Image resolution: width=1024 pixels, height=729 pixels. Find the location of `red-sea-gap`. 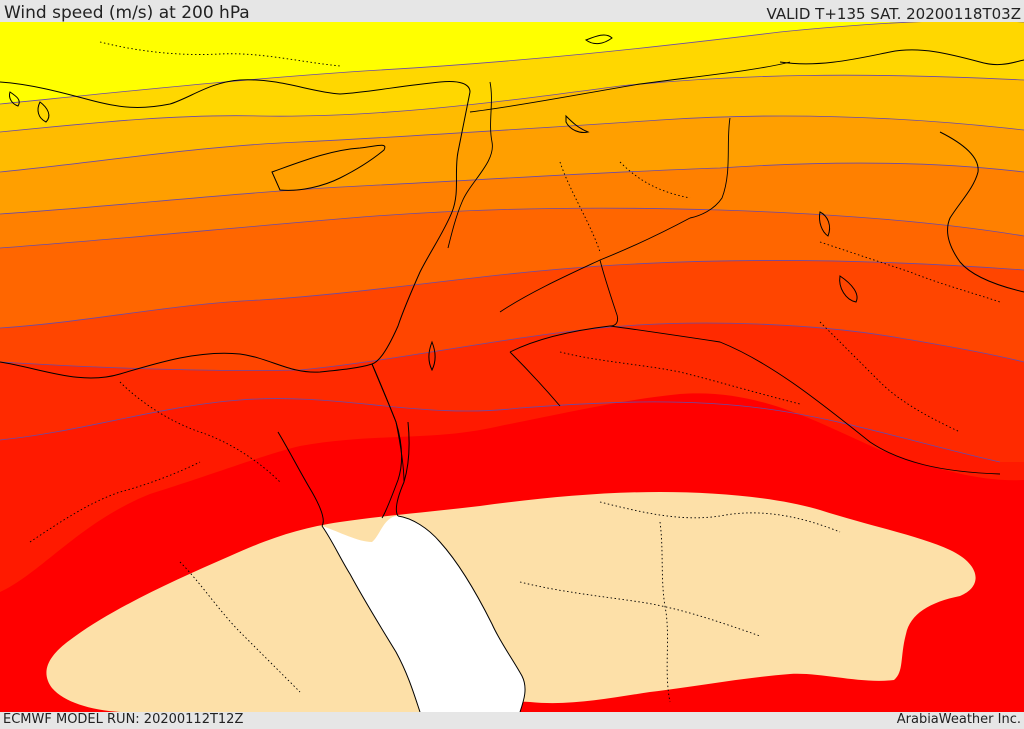

red-sea-gap is located at coordinates (424, 614).